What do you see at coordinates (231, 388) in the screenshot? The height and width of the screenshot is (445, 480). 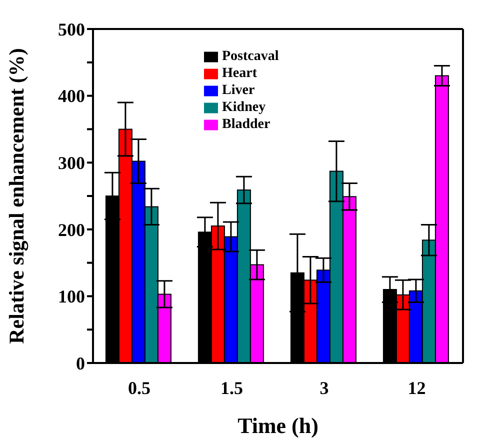 I see `x-tick-label: 1.5` at bounding box center [231, 388].